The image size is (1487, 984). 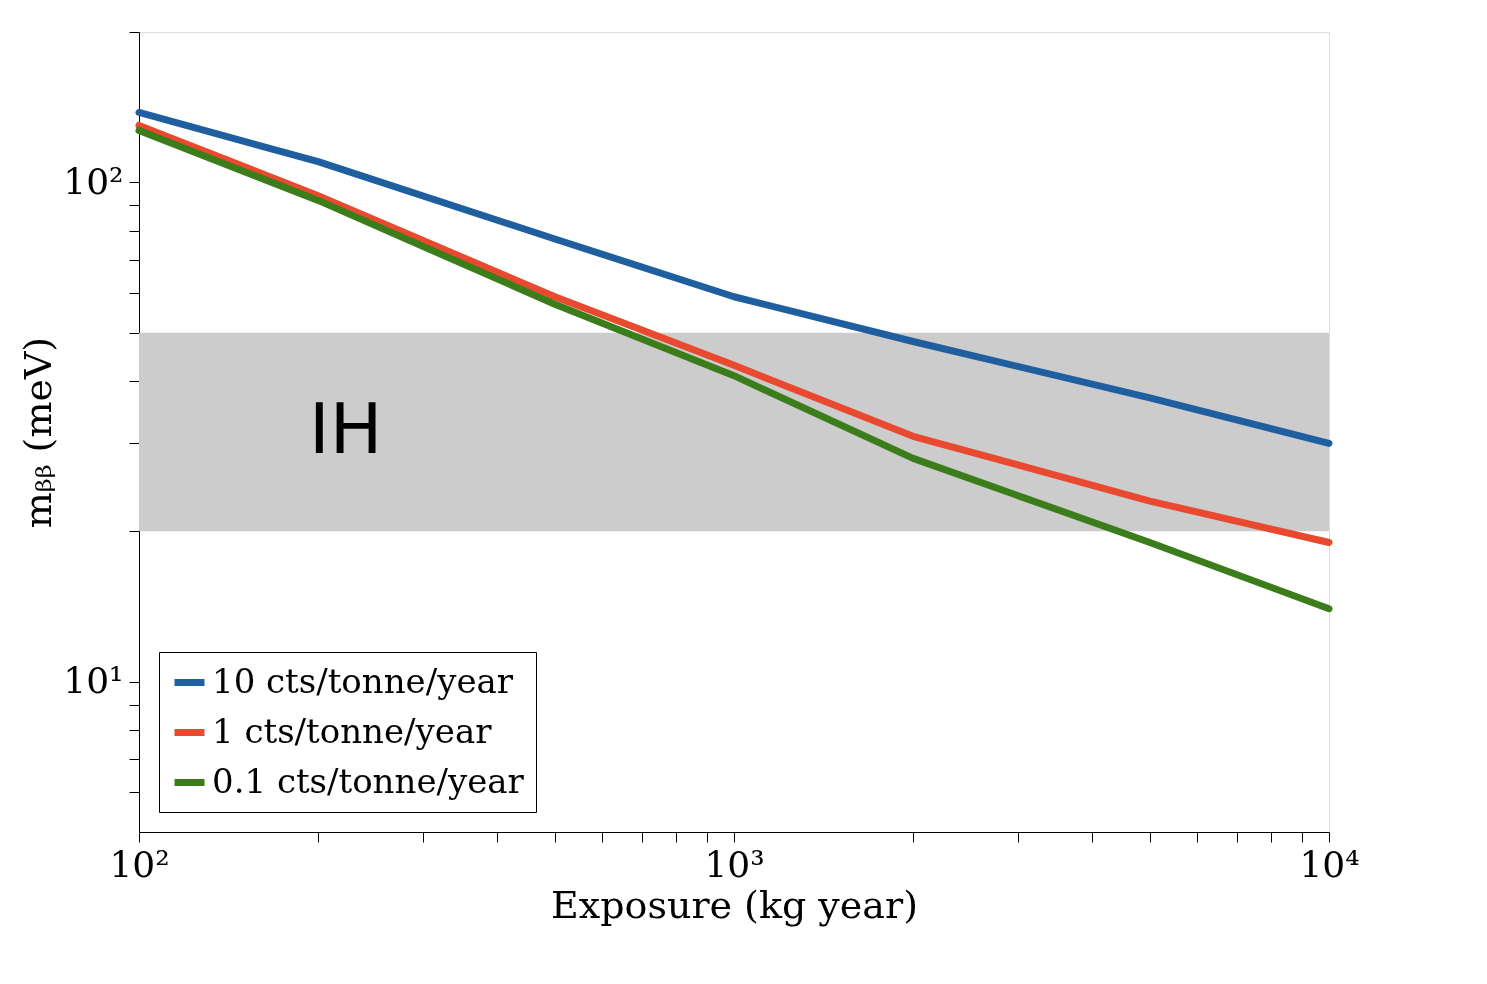 I want to click on y-tick-label: 10¹, so click(x=93, y=681).